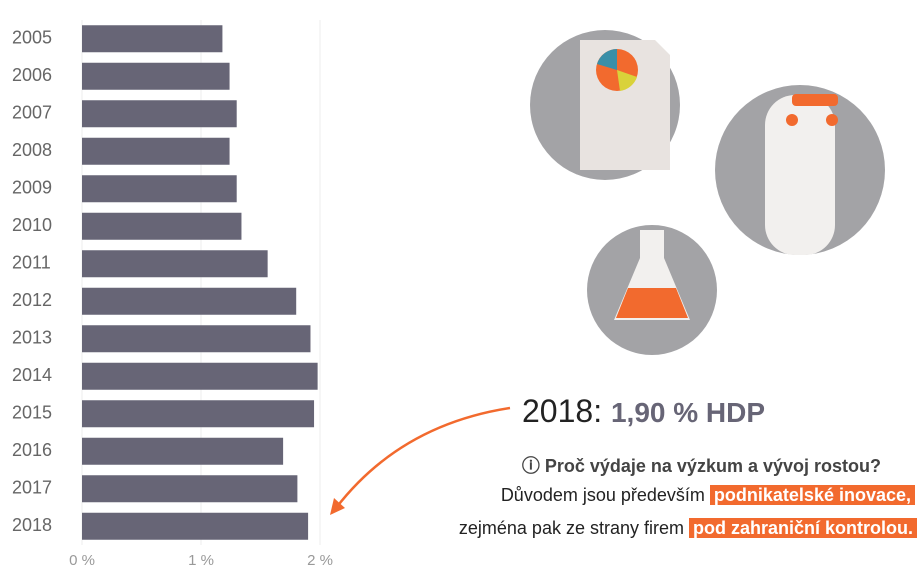 The height and width of the screenshot is (570, 917). I want to click on y-tick-label: 2018, so click(32, 525).